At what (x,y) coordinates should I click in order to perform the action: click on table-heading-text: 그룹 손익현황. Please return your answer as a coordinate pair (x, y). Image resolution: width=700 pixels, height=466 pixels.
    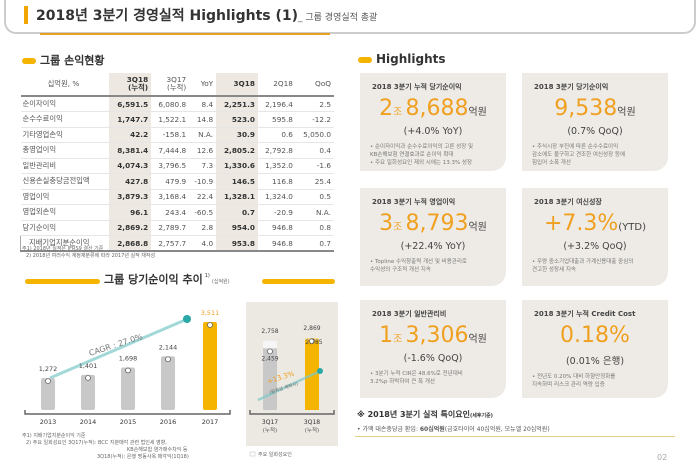
    Looking at the image, I should click on (72, 60).